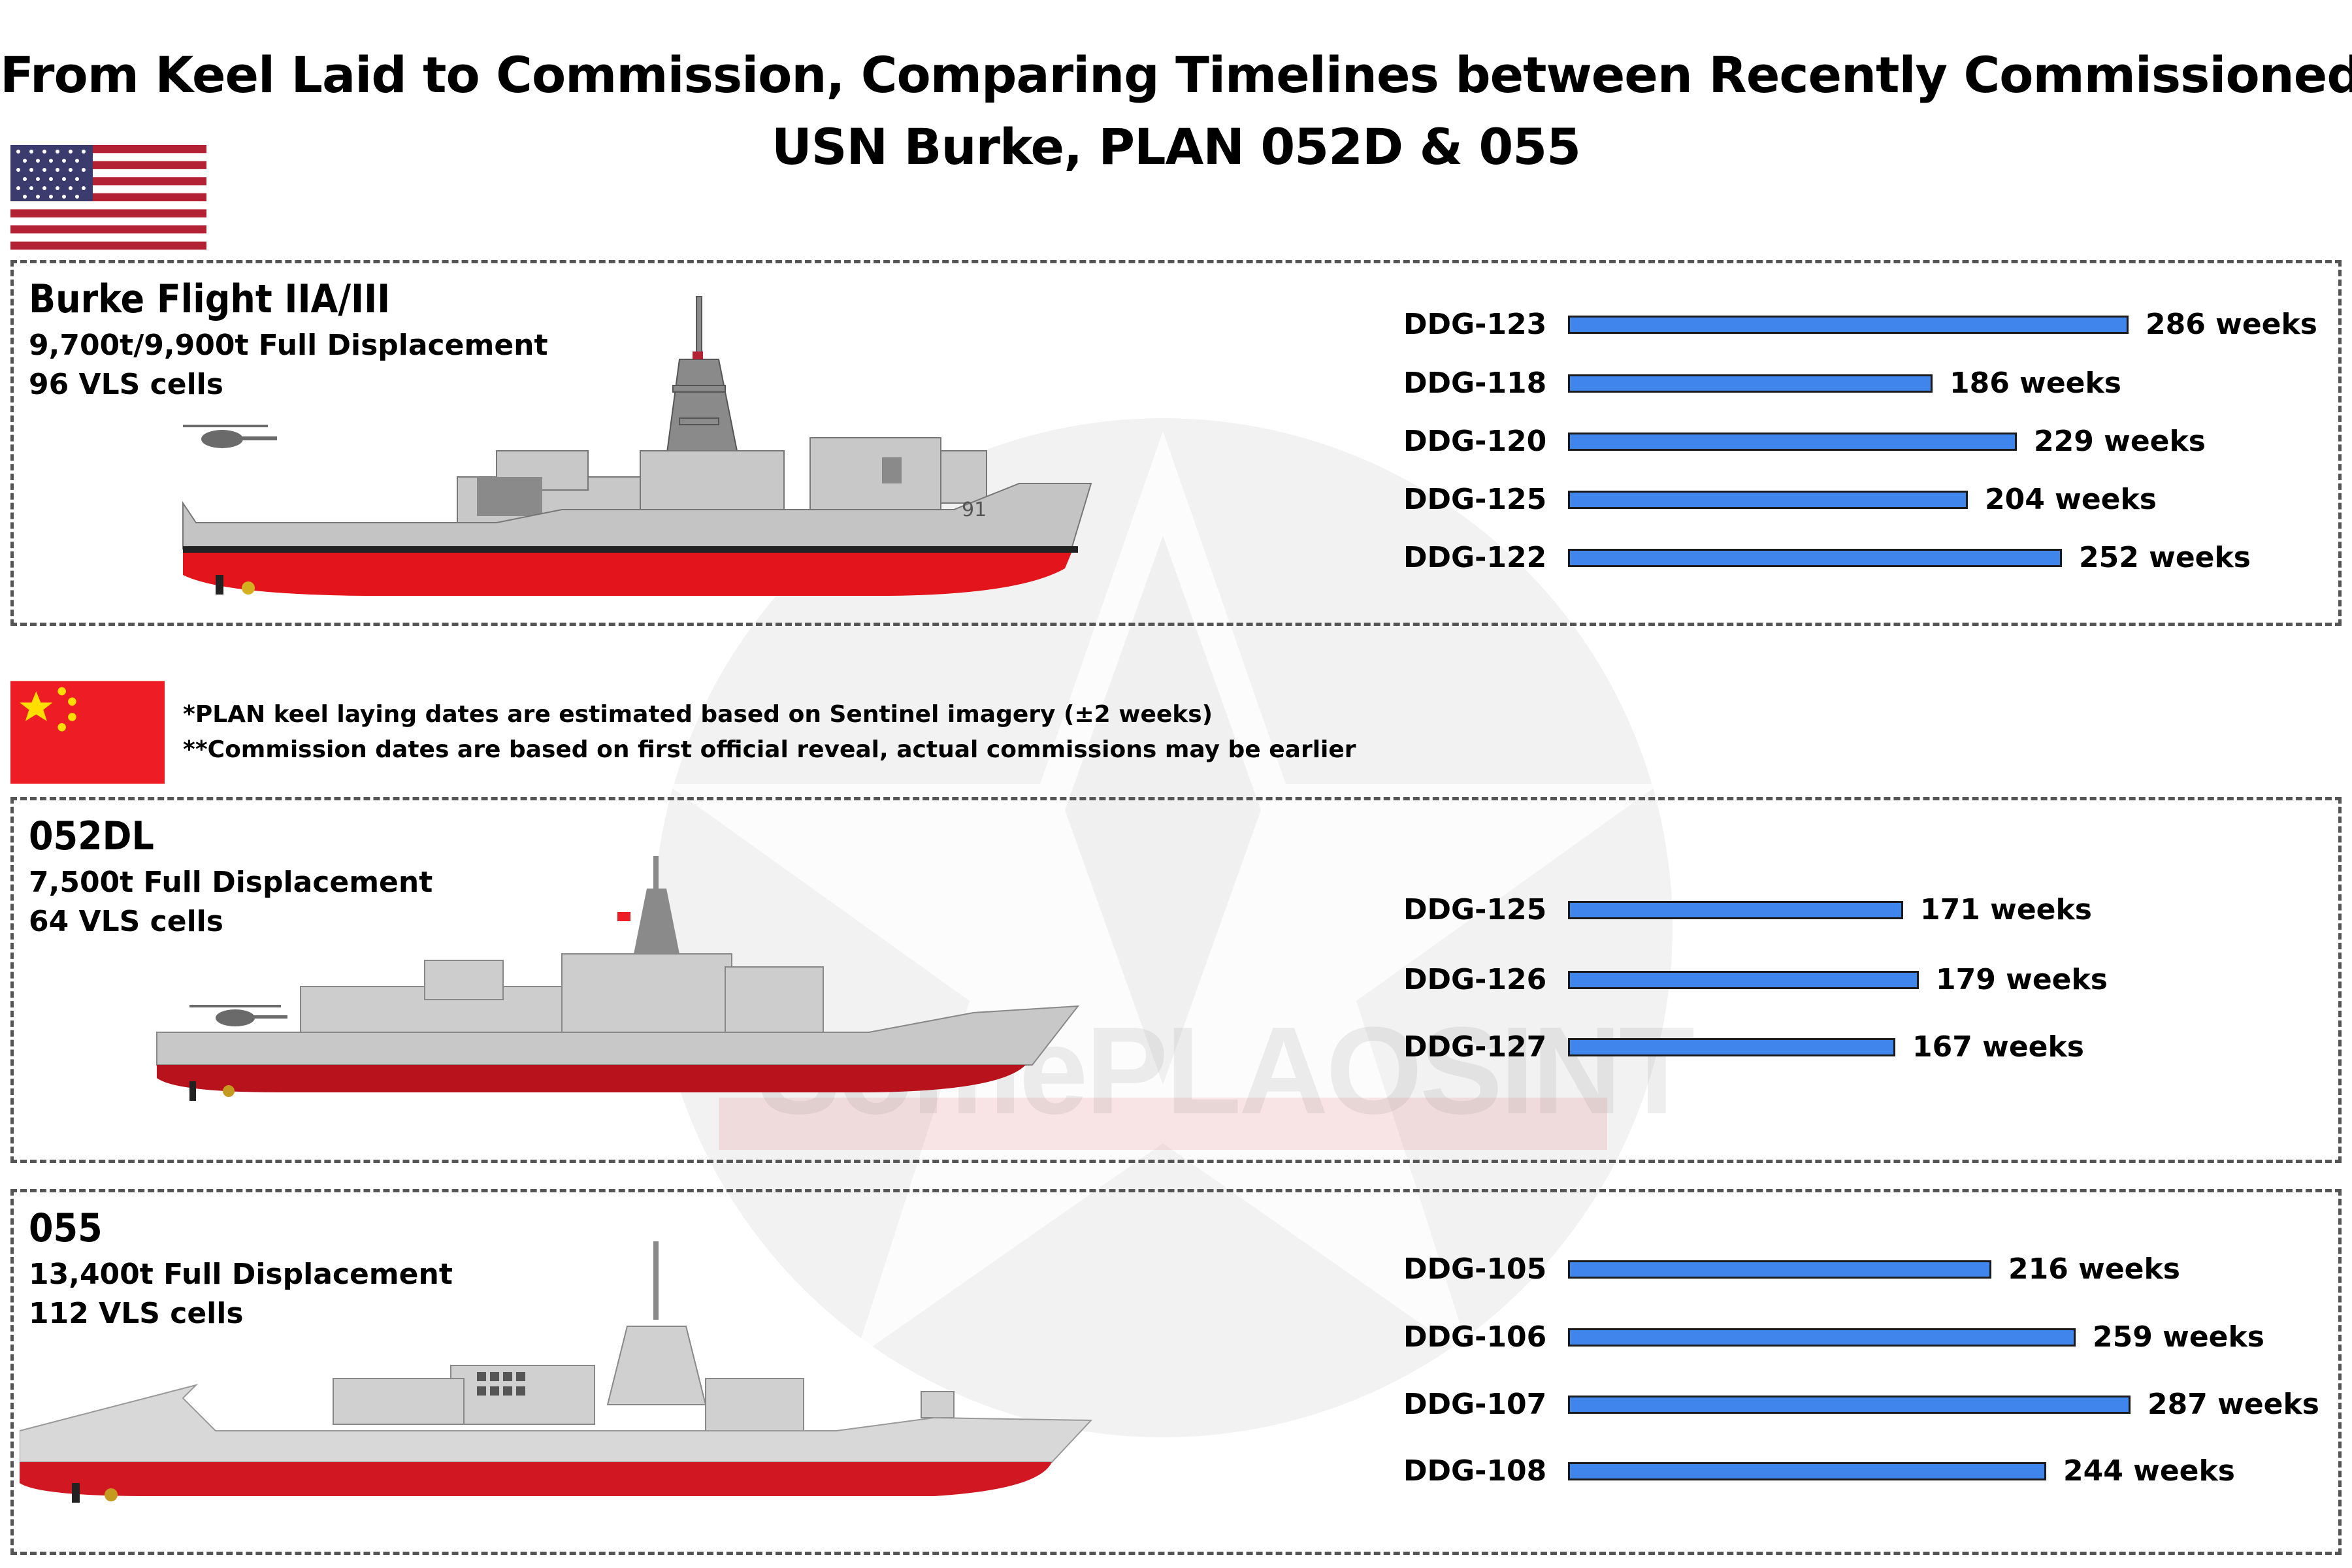 The height and width of the screenshot is (1568, 2352). Describe the element at coordinates (210, 299) in the screenshot. I see `class-name-burke: Burke Flight IIA/III` at that location.